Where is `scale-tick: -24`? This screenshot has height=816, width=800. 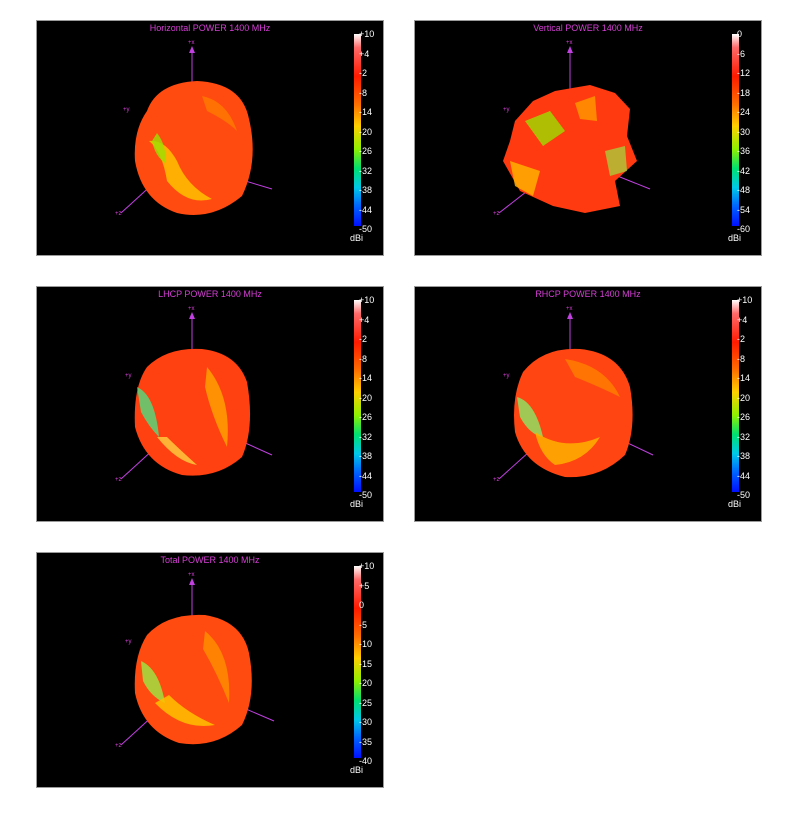
scale-tick: -24 is located at coordinates (744, 112).